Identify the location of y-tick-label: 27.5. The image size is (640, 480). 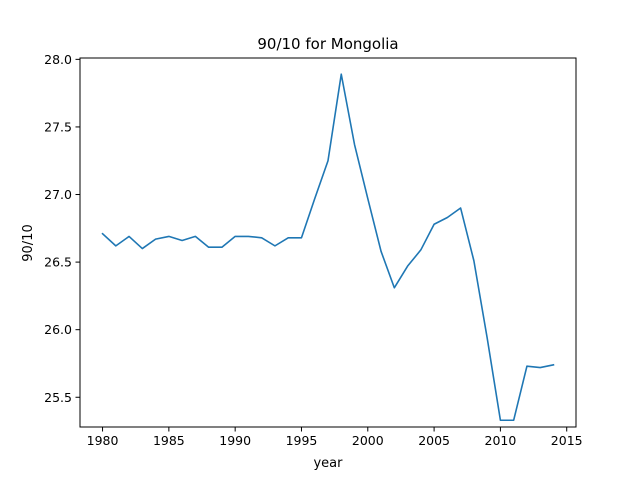
(58, 126).